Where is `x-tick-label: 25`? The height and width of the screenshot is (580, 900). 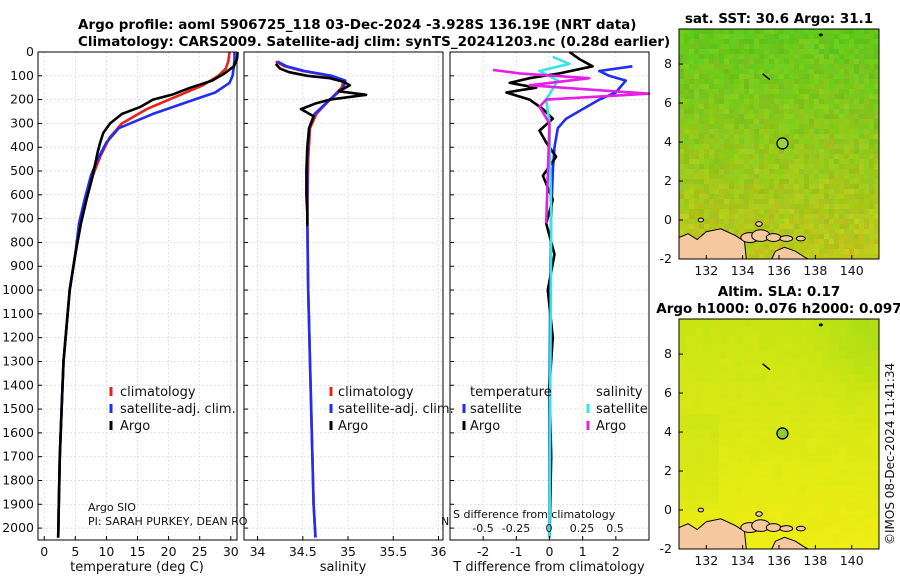 x-tick-label: 25 is located at coordinates (200, 551).